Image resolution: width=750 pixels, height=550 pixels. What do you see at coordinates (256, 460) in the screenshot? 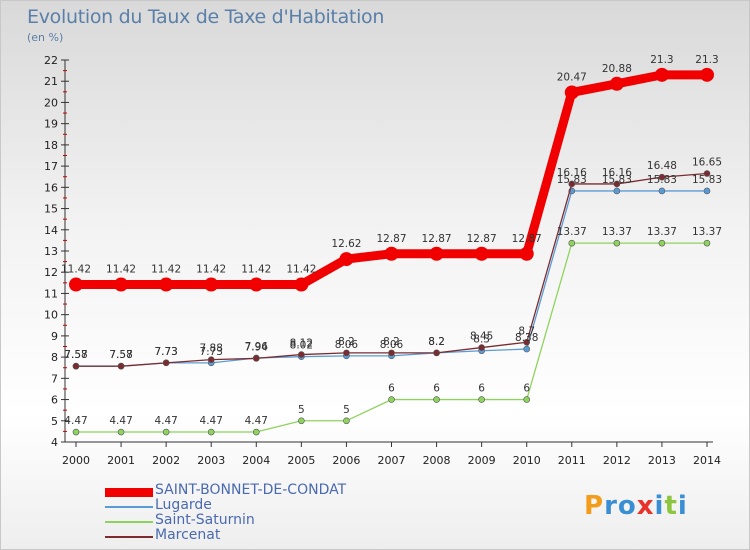
I see `x-tick-label: 2004` at bounding box center [256, 460].